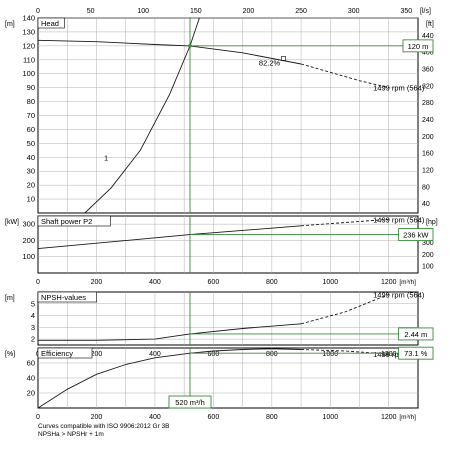  Describe the element at coordinates (426, 204) in the screenshot. I see `y-tick-label-right: 40` at that location.